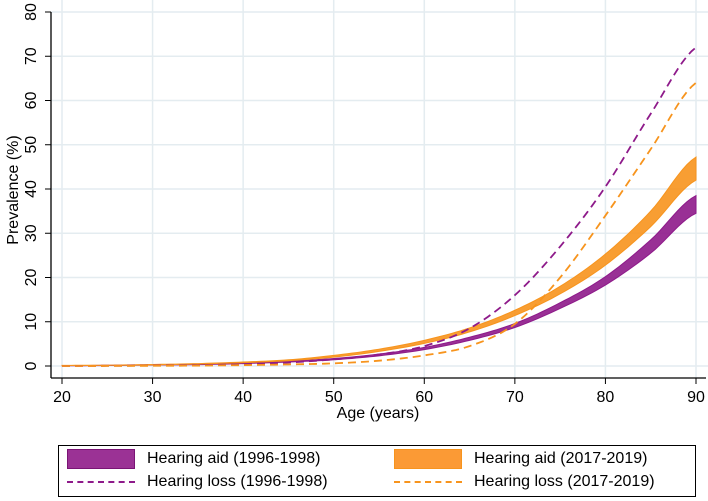  I want to click on y-tick-label: 50, so click(31, 145).